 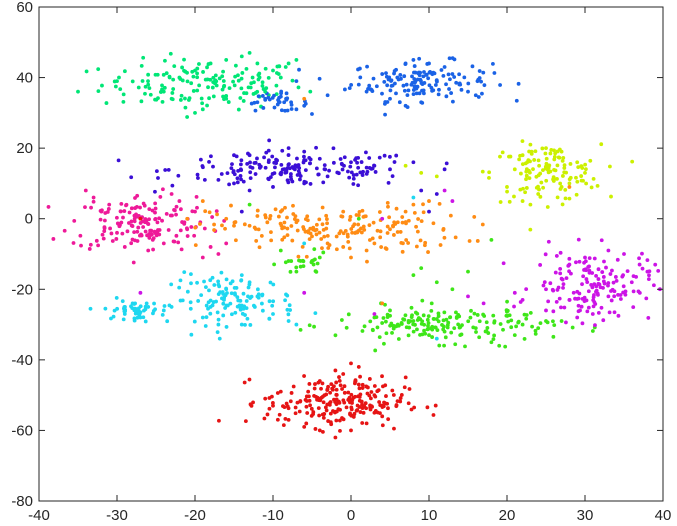 I want to click on x-tick-label: -30, so click(x=117, y=515).